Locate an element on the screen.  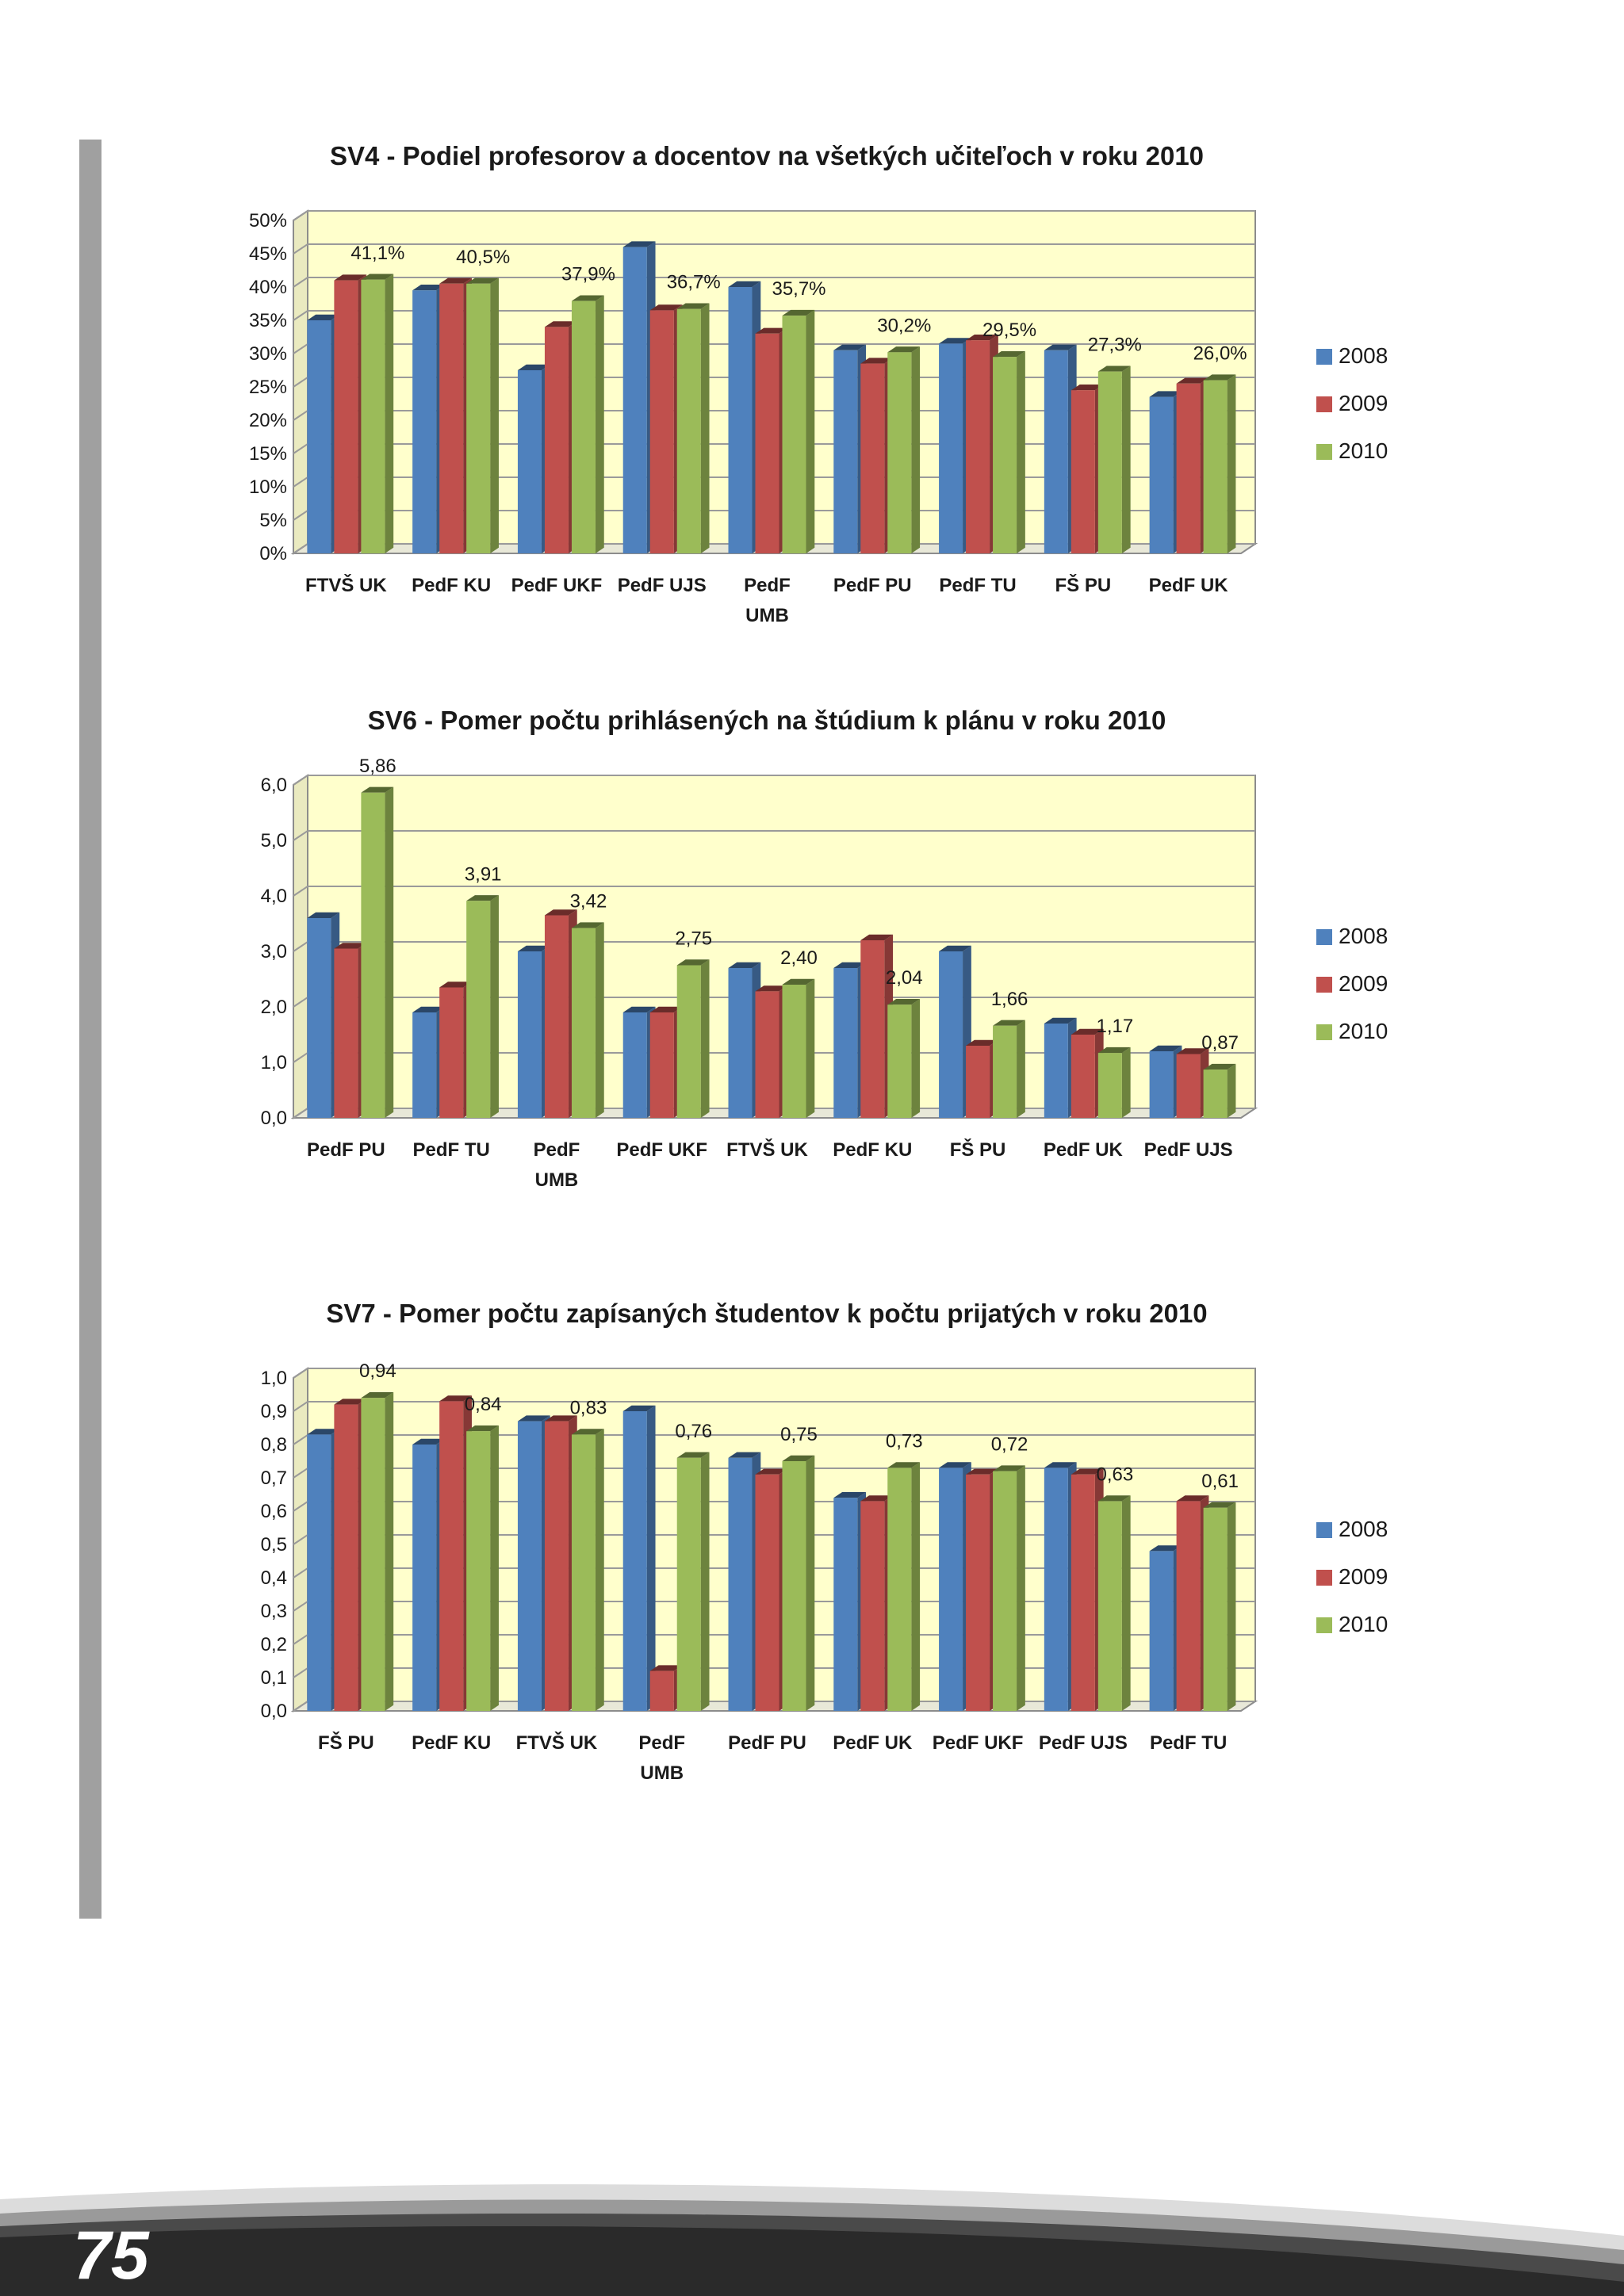
data-label: 2,04 is located at coordinates (904, 978).